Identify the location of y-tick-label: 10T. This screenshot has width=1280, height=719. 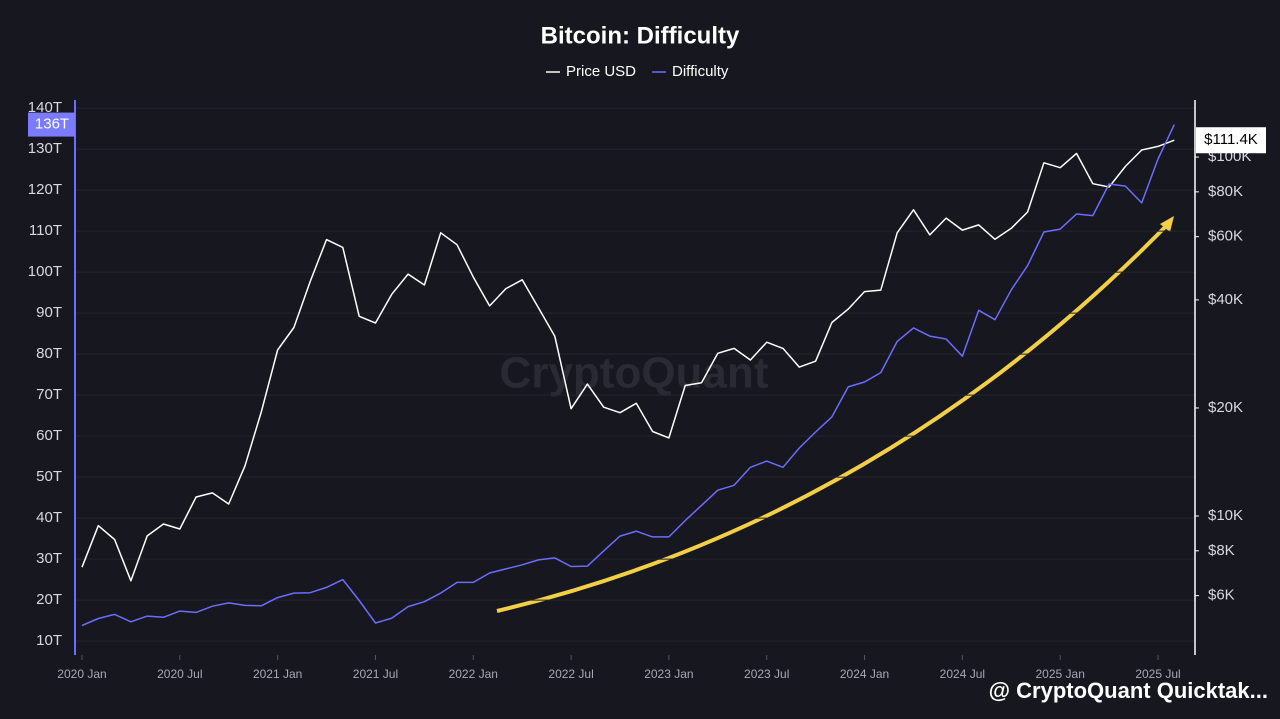
(49, 640).